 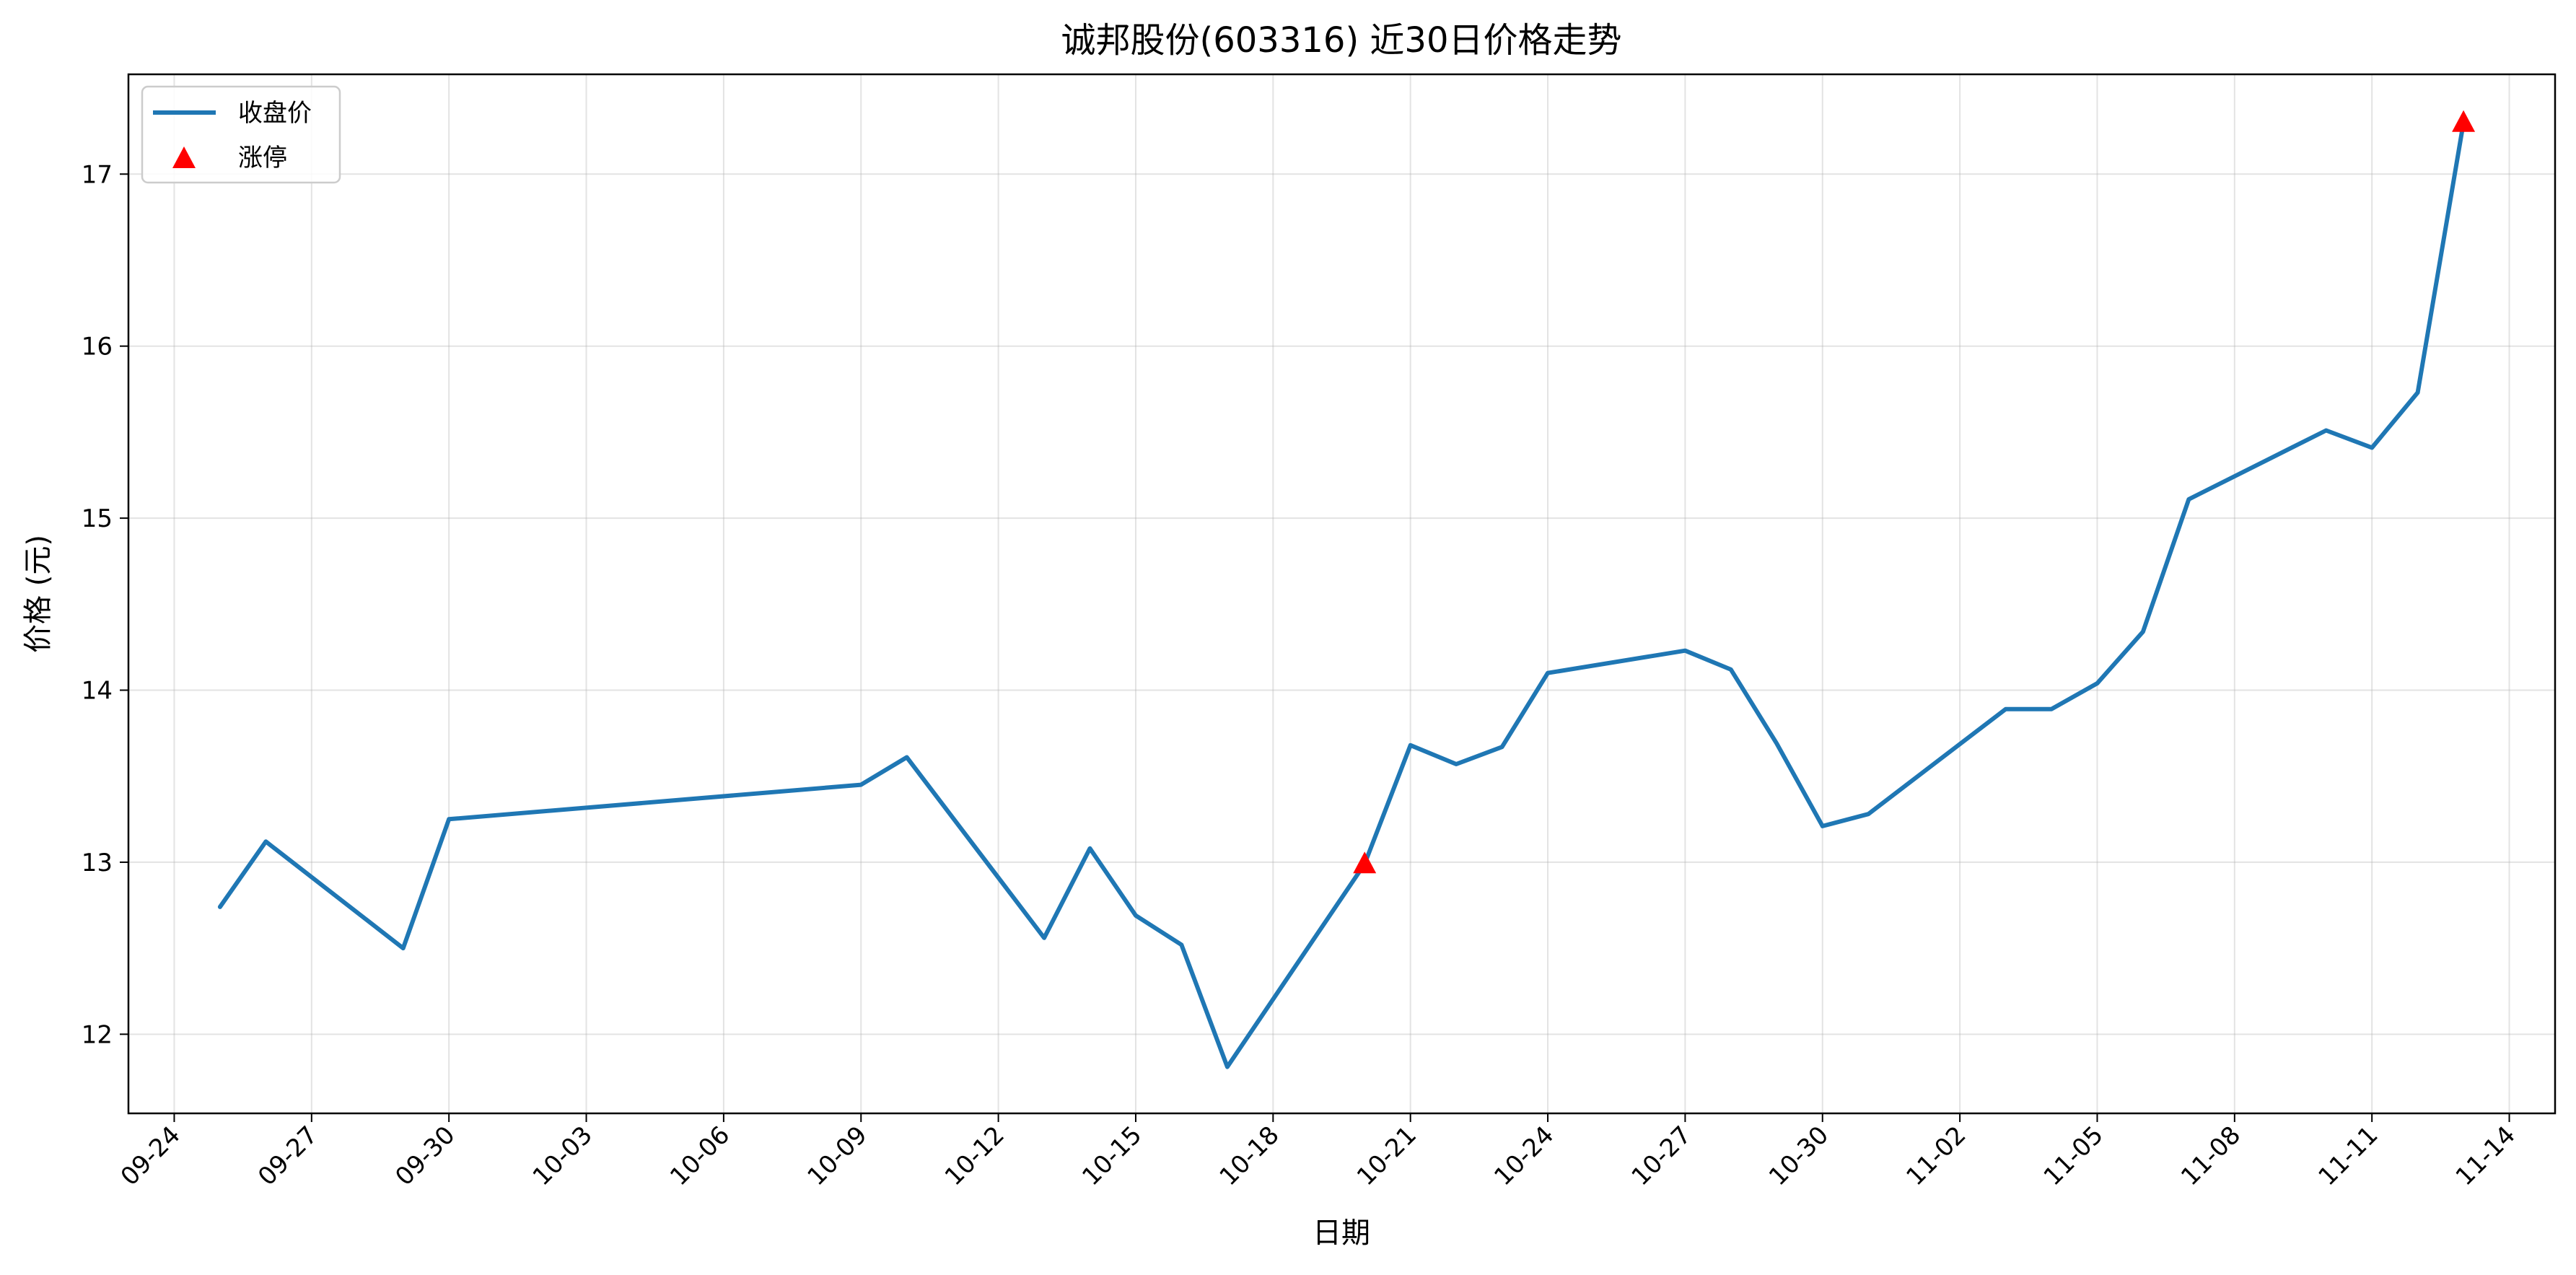 I want to click on legend-marker-limit-up, so click(x=184, y=157).